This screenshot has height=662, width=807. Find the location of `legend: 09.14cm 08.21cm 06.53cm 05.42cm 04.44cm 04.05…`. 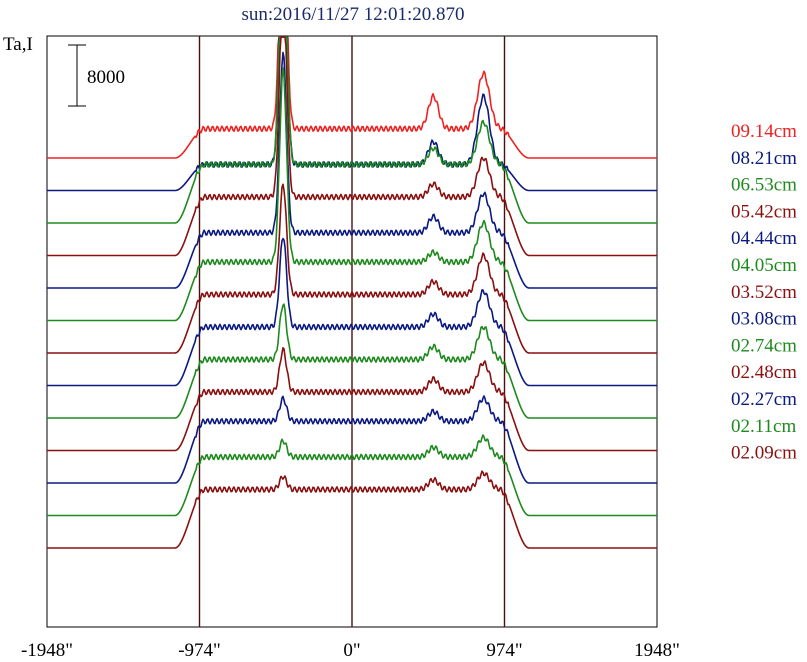

legend: 09.14cm 08.21cm 06.53cm 05.42cm 04.44cm 04.05… is located at coordinates (764, 292).